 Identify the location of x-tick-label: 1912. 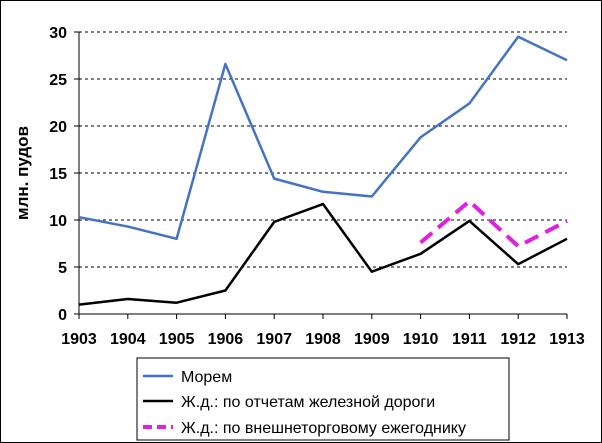
(518, 339).